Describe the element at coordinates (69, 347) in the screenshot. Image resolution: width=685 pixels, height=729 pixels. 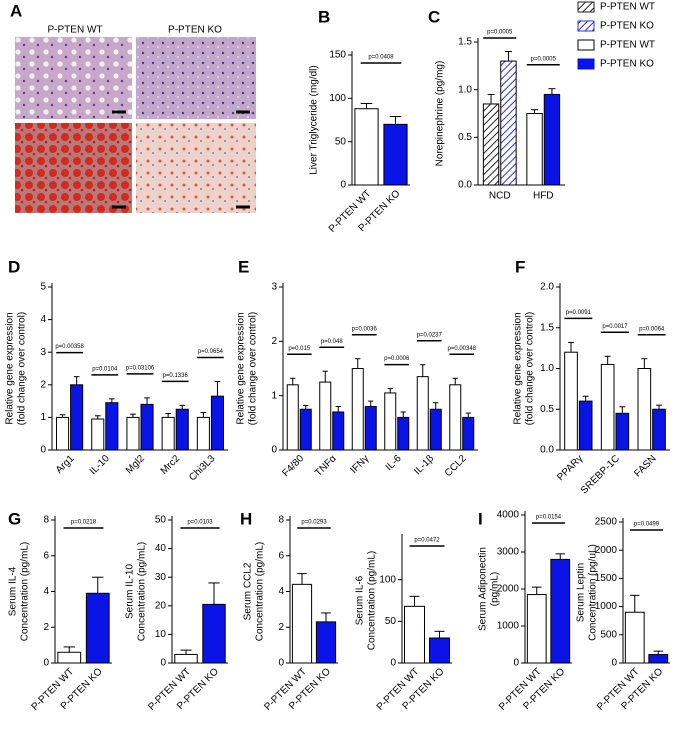
I see `p-value: p=0.00358` at that location.